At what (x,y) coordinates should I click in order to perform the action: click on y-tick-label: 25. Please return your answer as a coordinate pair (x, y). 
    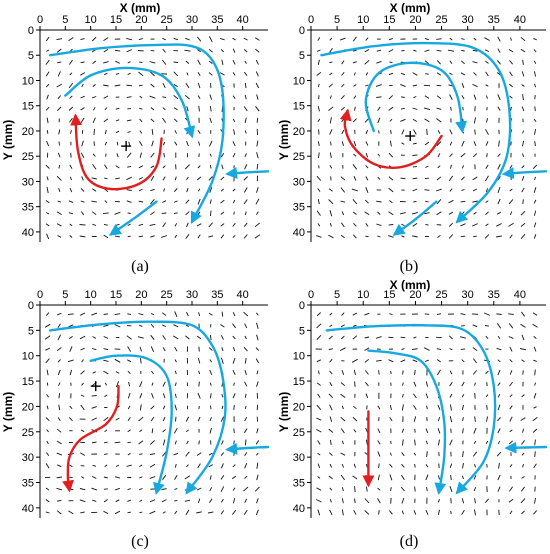
    Looking at the image, I should click on (28, 157).